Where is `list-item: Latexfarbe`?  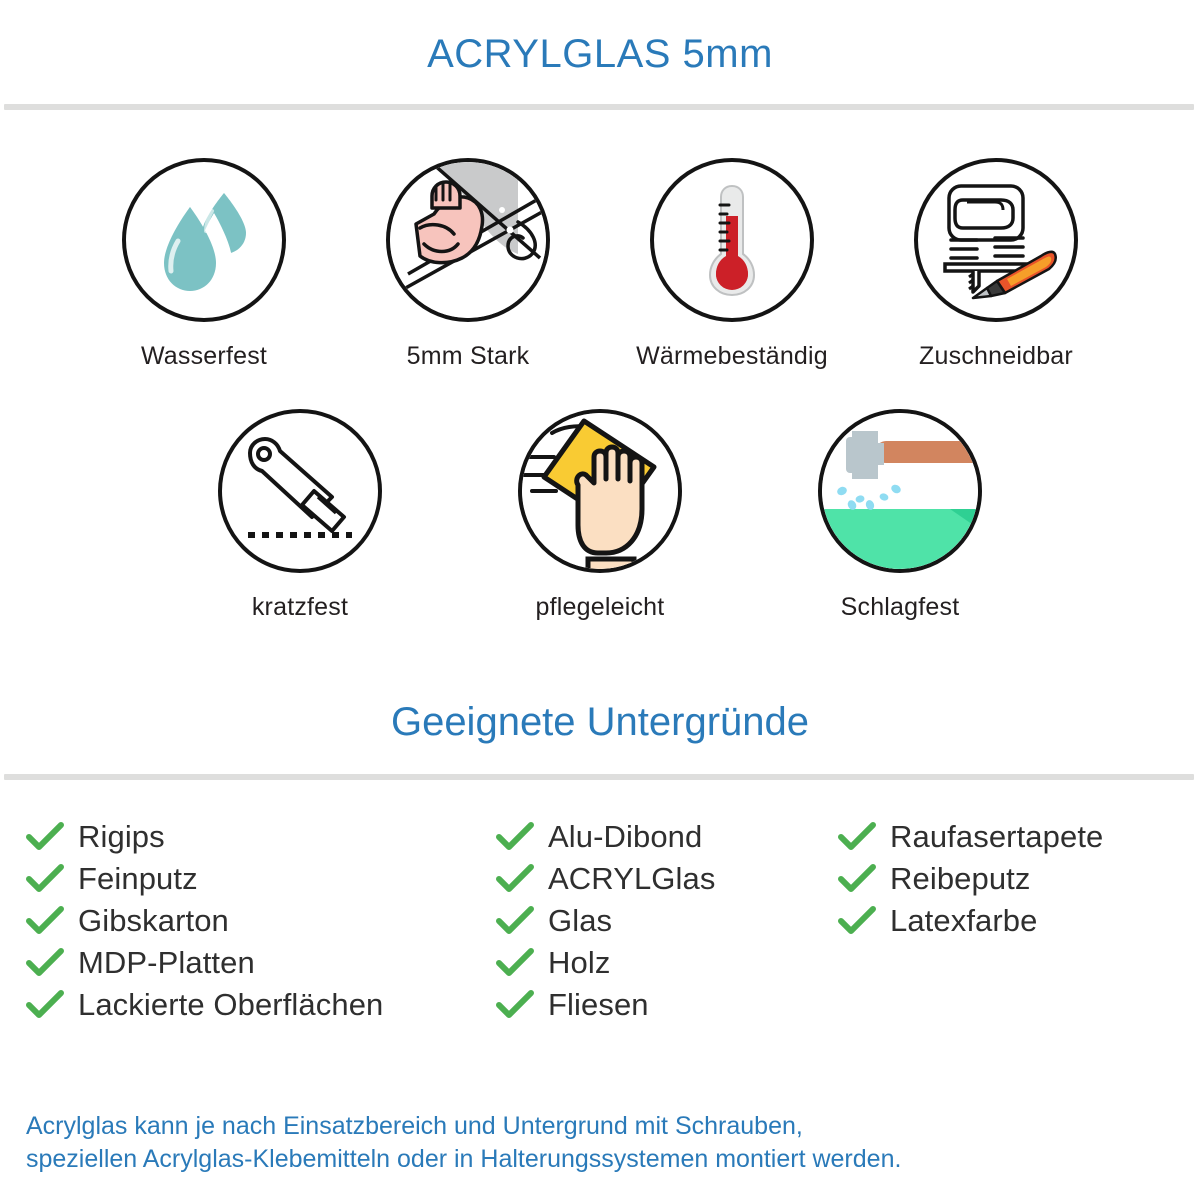 list-item: Latexfarbe is located at coordinates (1008, 921).